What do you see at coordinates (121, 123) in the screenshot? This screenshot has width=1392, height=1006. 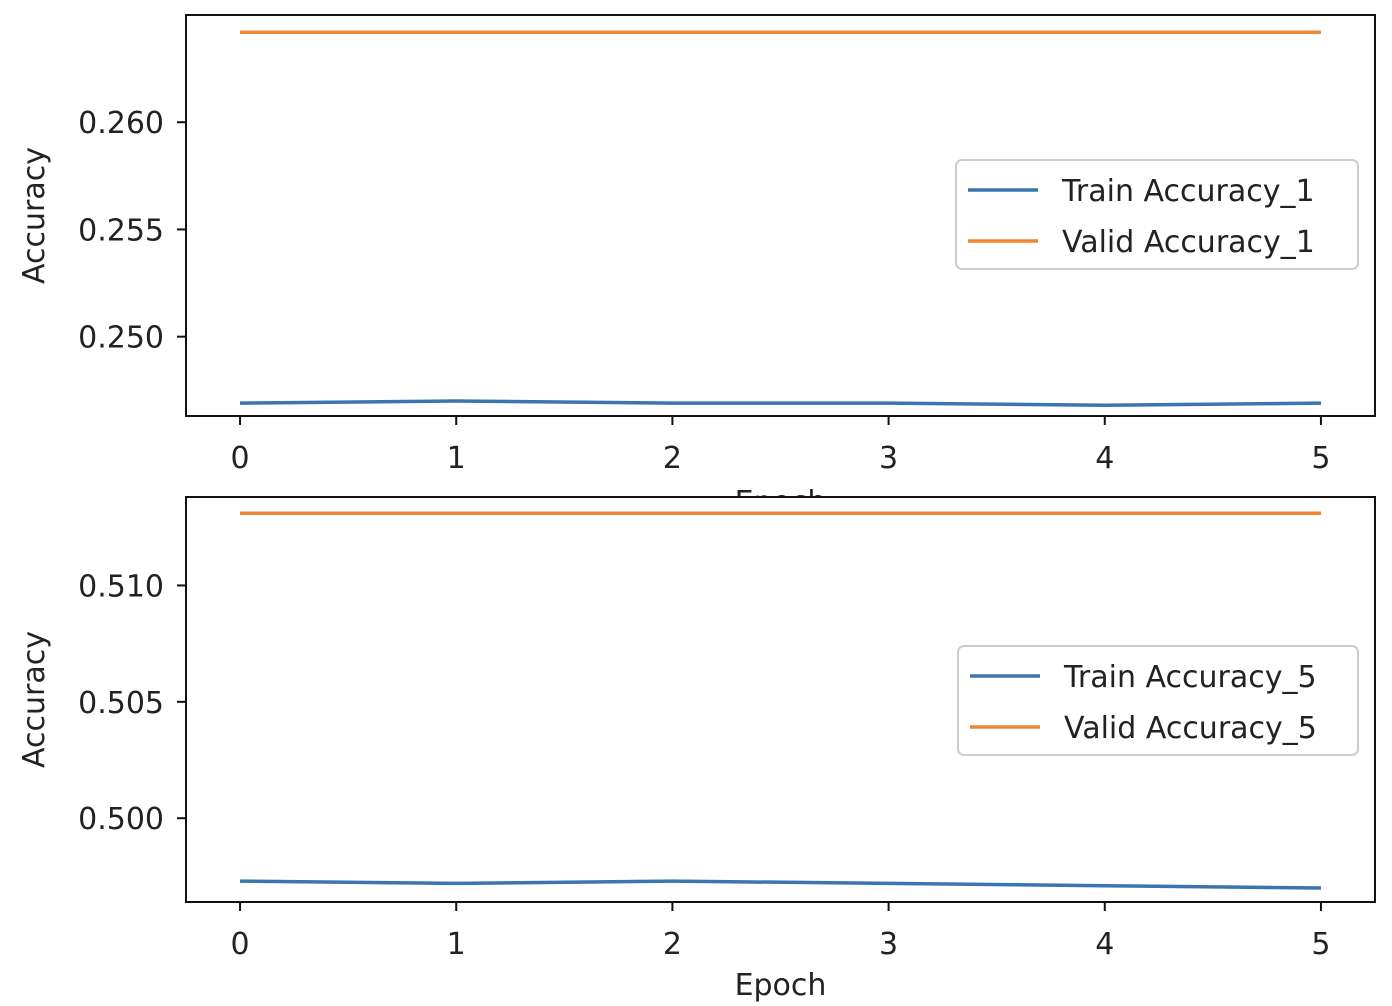 I see `y-tick-label: 0.260` at bounding box center [121, 123].